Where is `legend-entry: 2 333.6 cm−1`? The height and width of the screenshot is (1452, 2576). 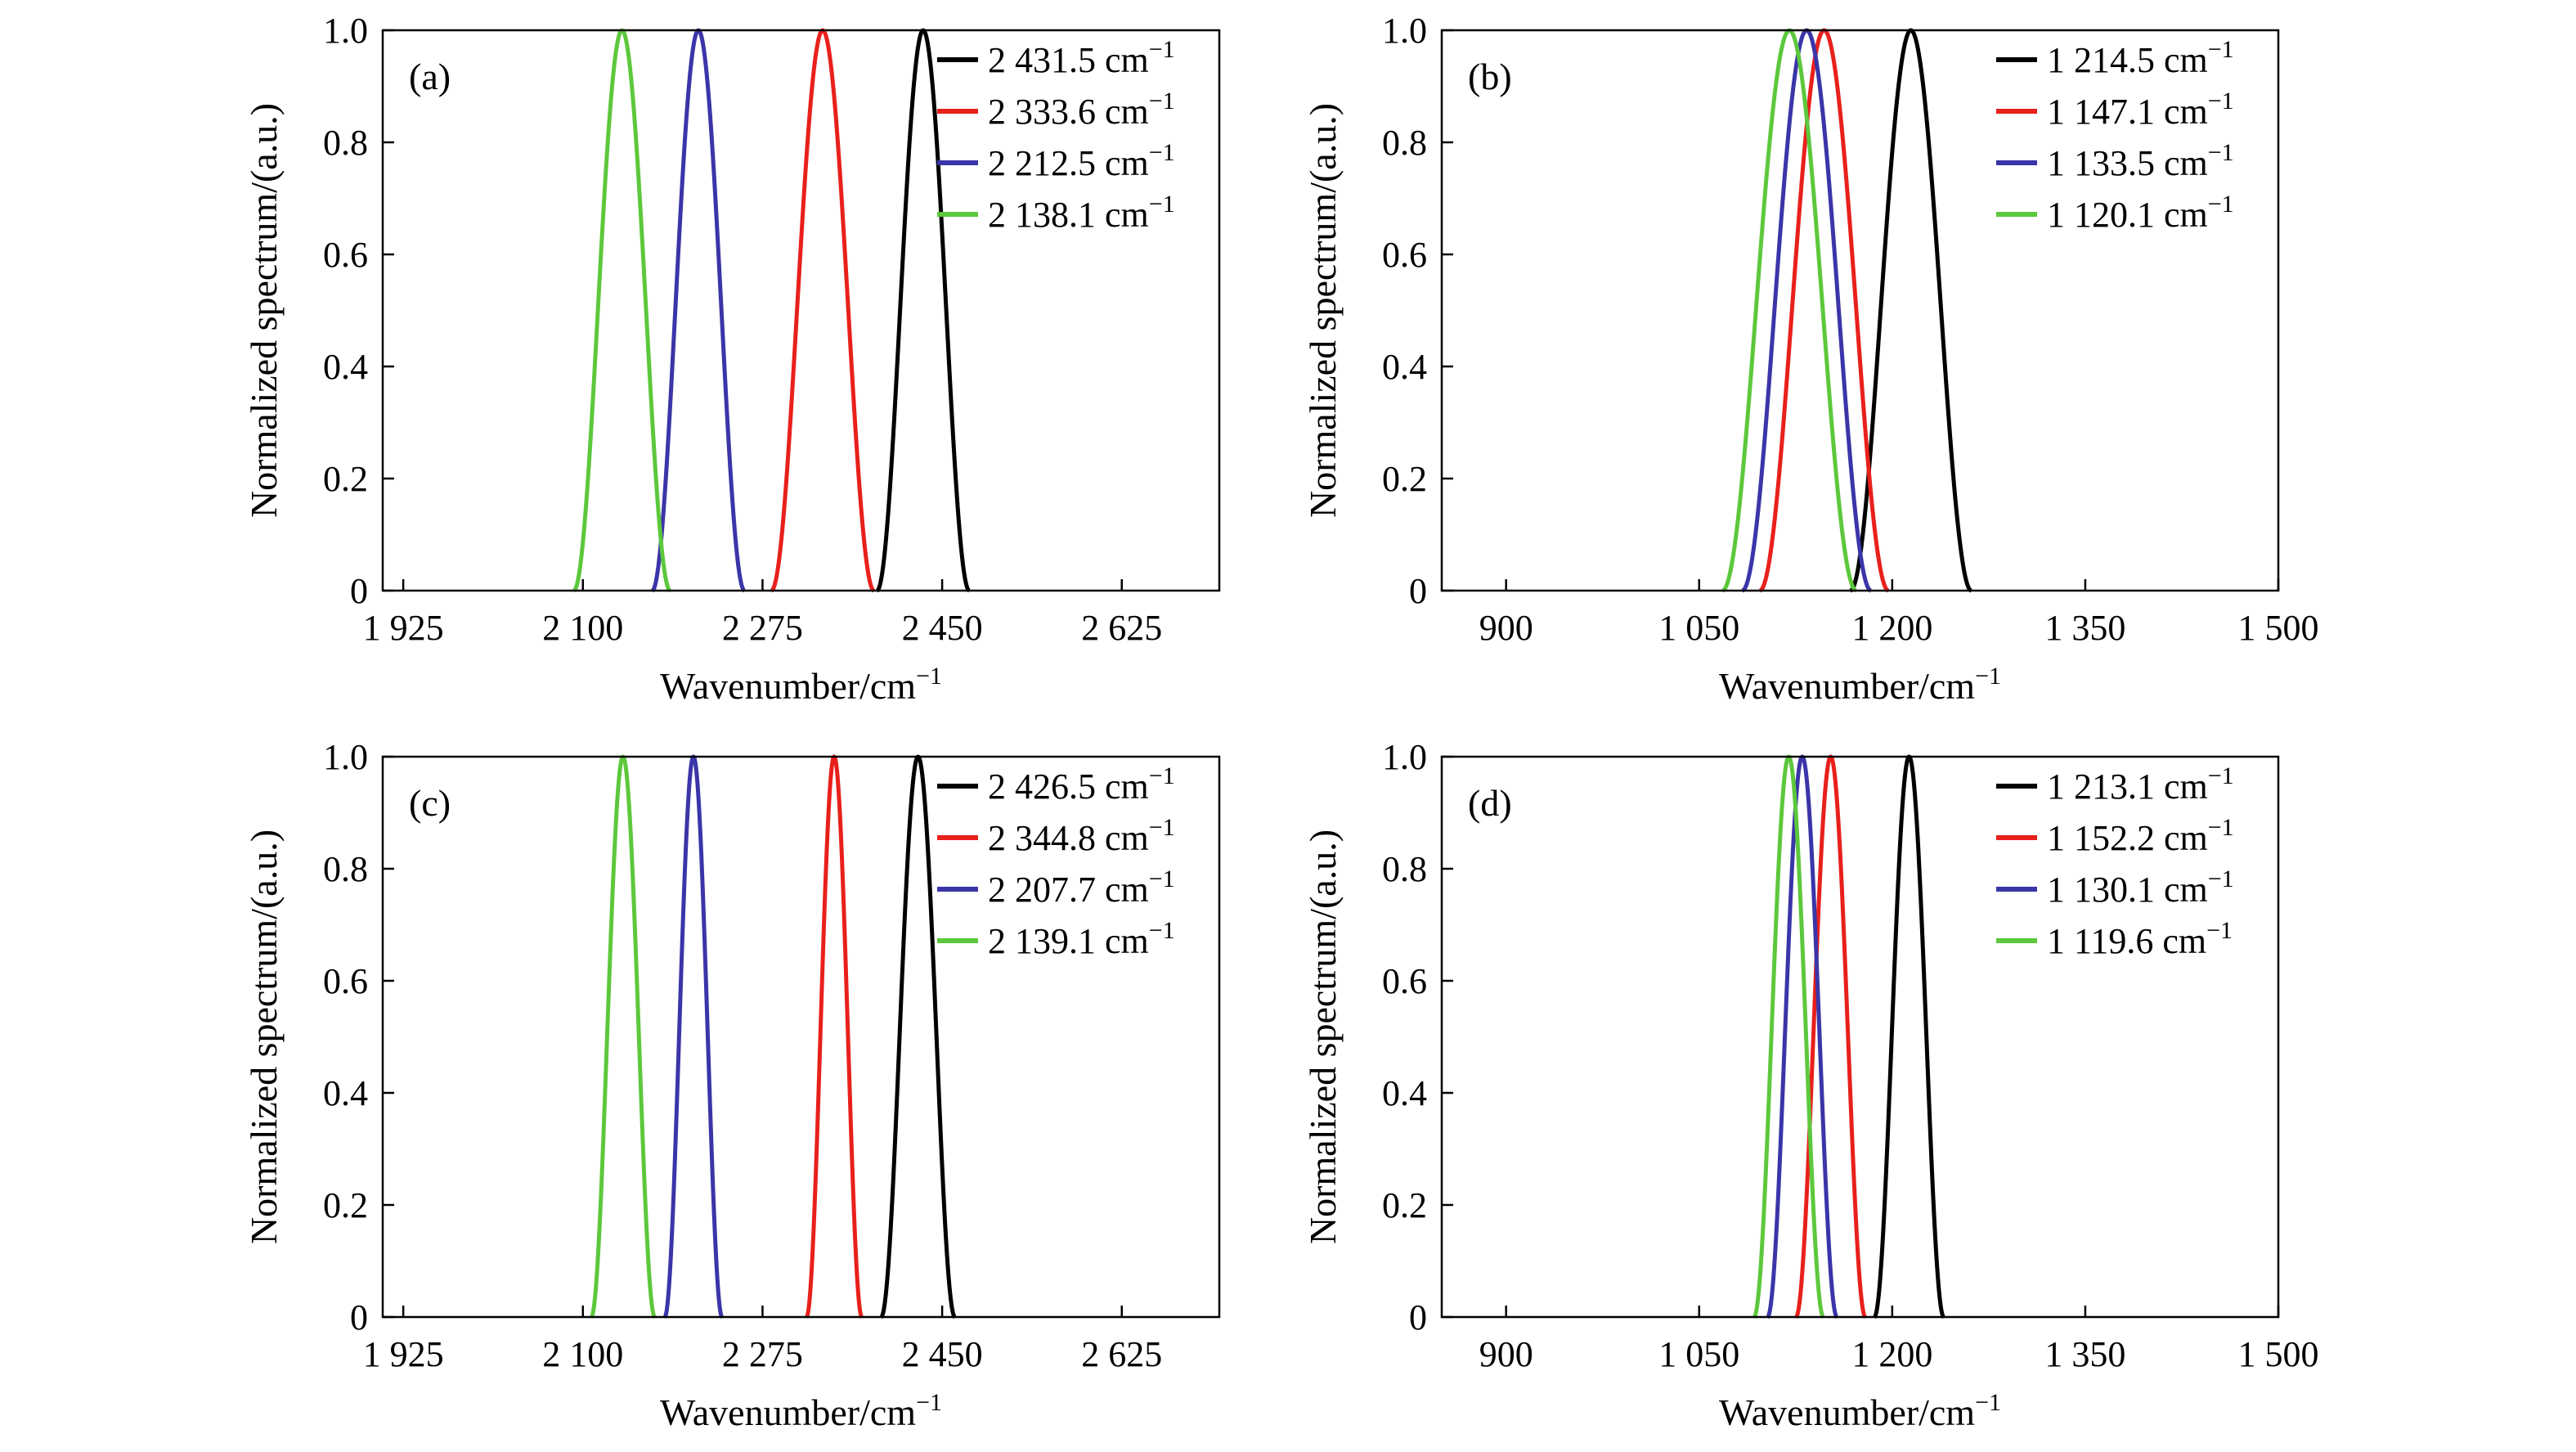
legend-entry: 2 333.6 cm−1 is located at coordinates (1081, 110).